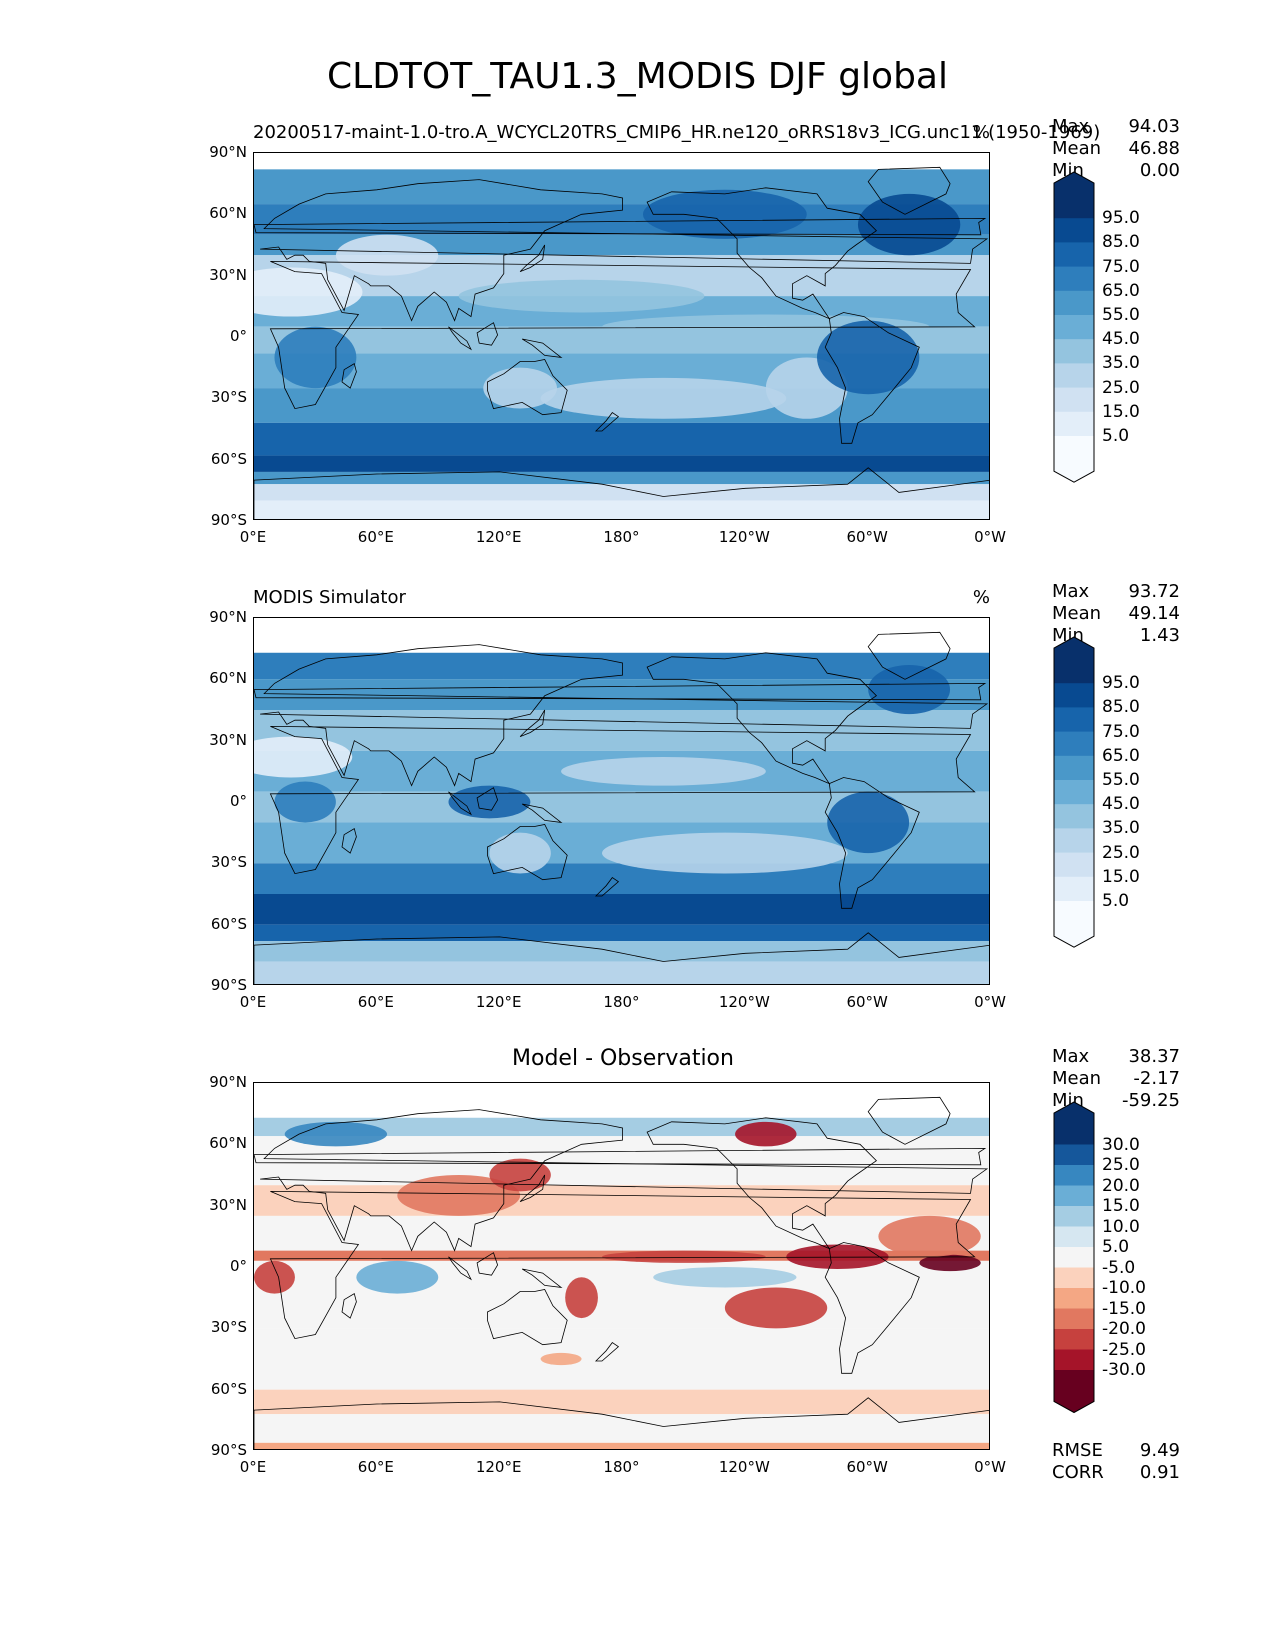 This screenshot has height=1650, width=1275. What do you see at coordinates (1154, 591) in the screenshot?
I see `stat-value: 93.72` at bounding box center [1154, 591].